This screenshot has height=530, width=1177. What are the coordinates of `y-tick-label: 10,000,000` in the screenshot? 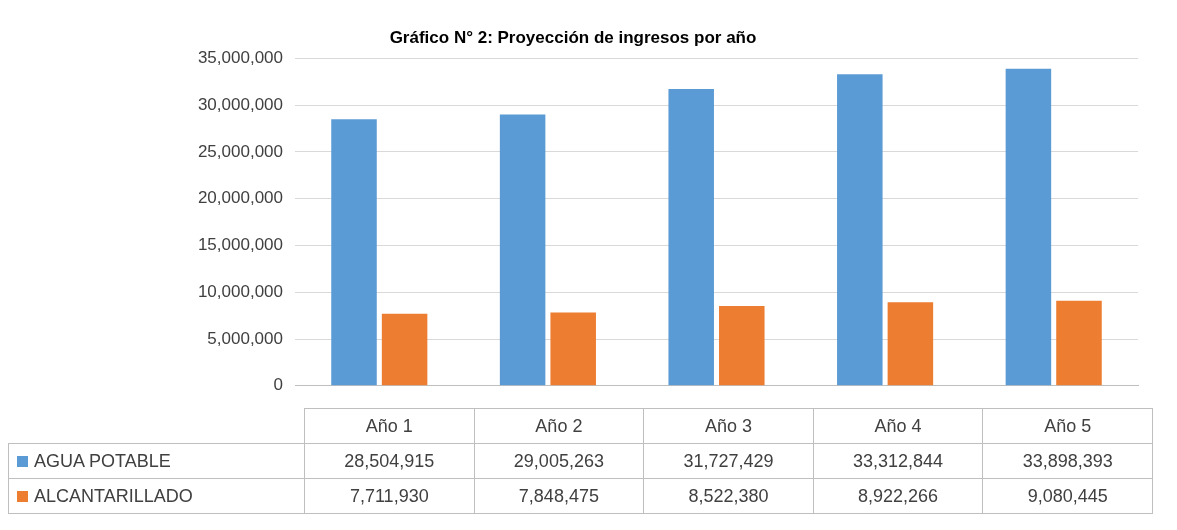 It's located at (240, 291).